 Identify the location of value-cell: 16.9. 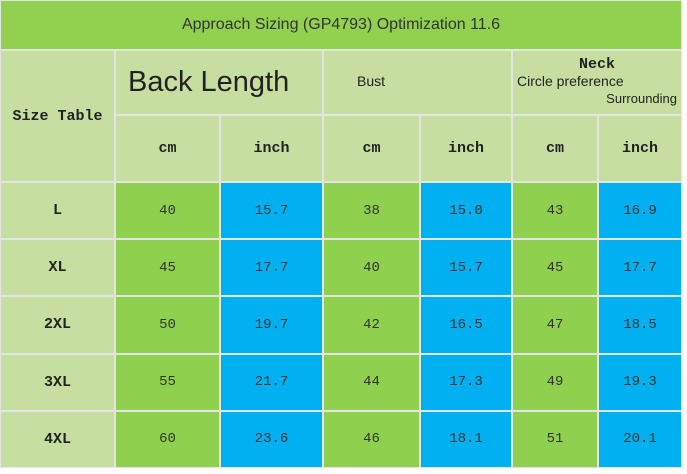
(640, 211).